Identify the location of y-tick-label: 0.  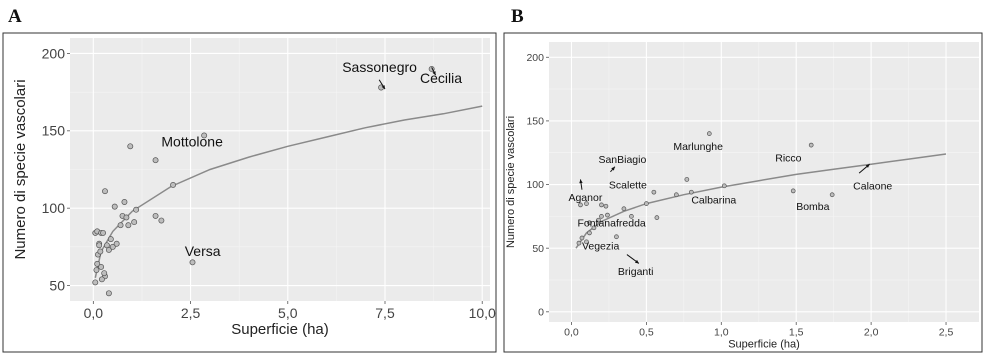
(541, 312).